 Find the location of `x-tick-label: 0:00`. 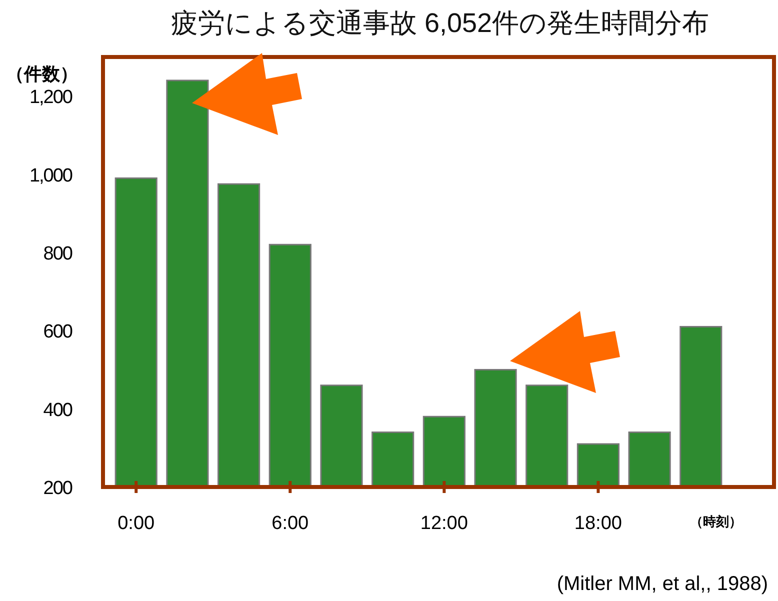

x-tick-label: 0:00 is located at coordinates (136, 523).